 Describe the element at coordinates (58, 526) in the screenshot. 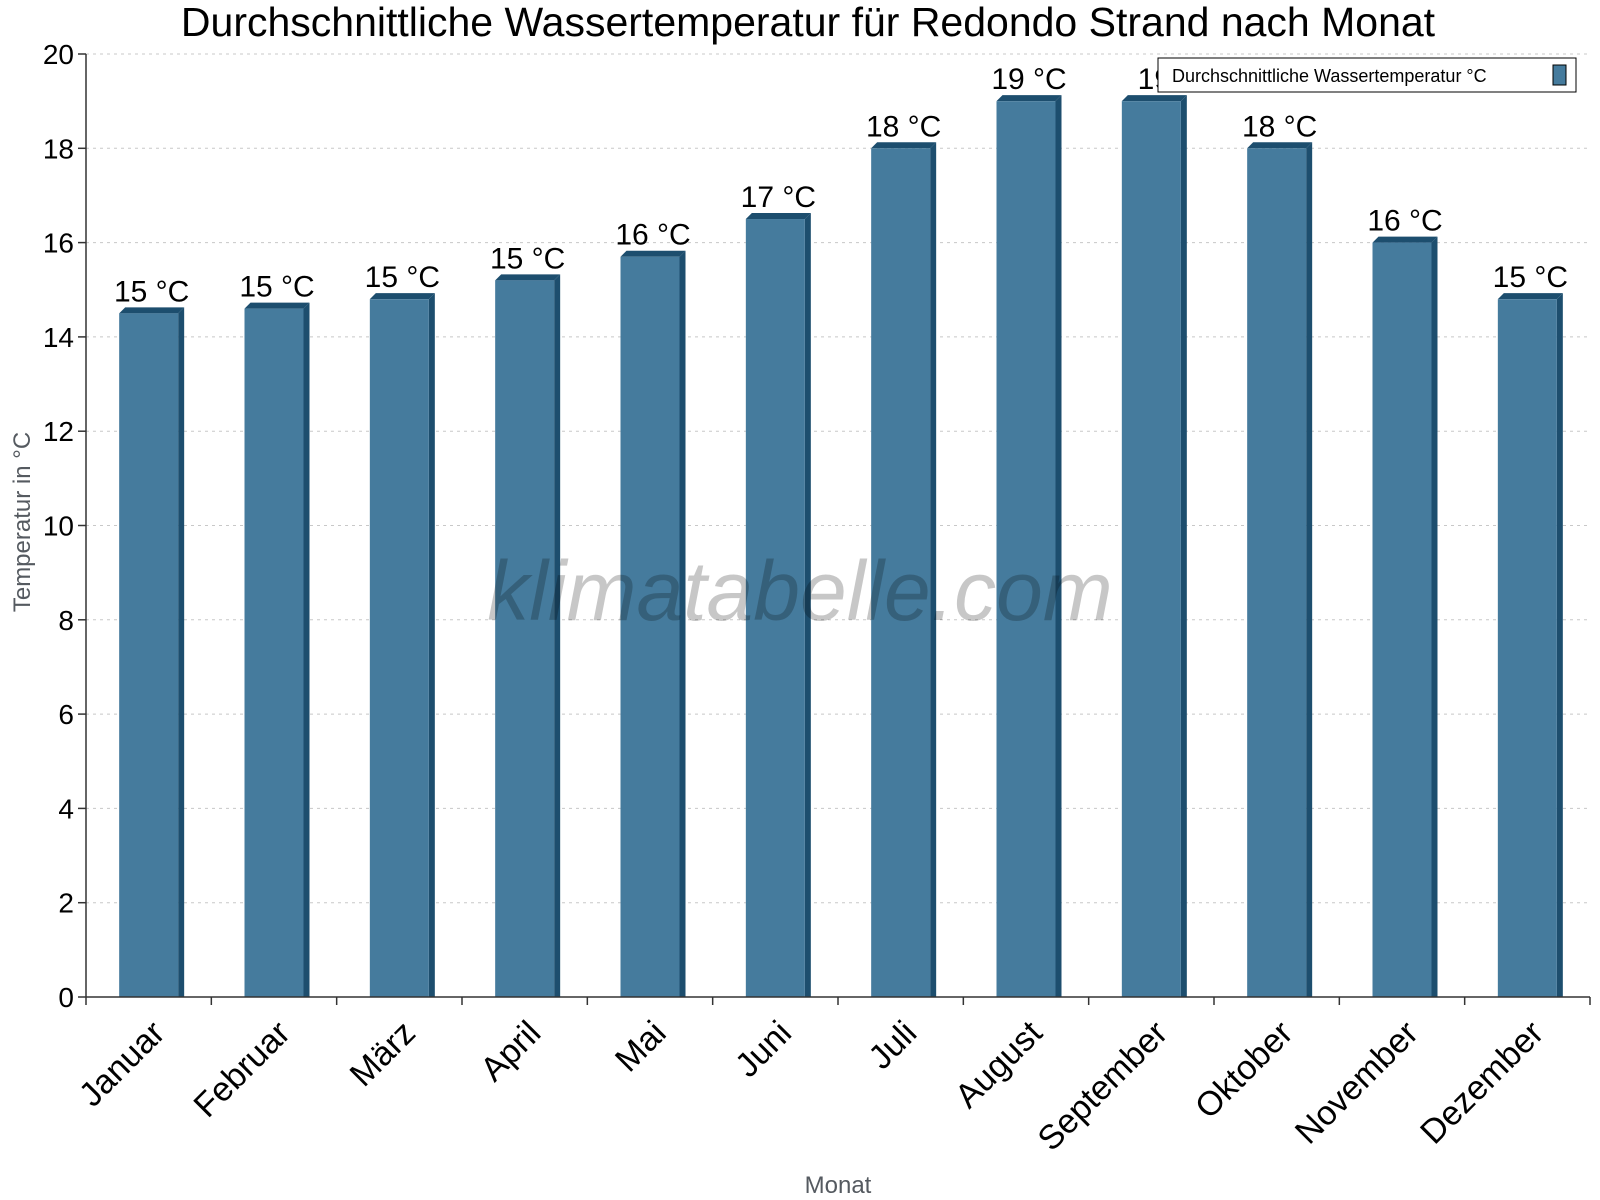

I see `y-tick-label: 10` at that location.